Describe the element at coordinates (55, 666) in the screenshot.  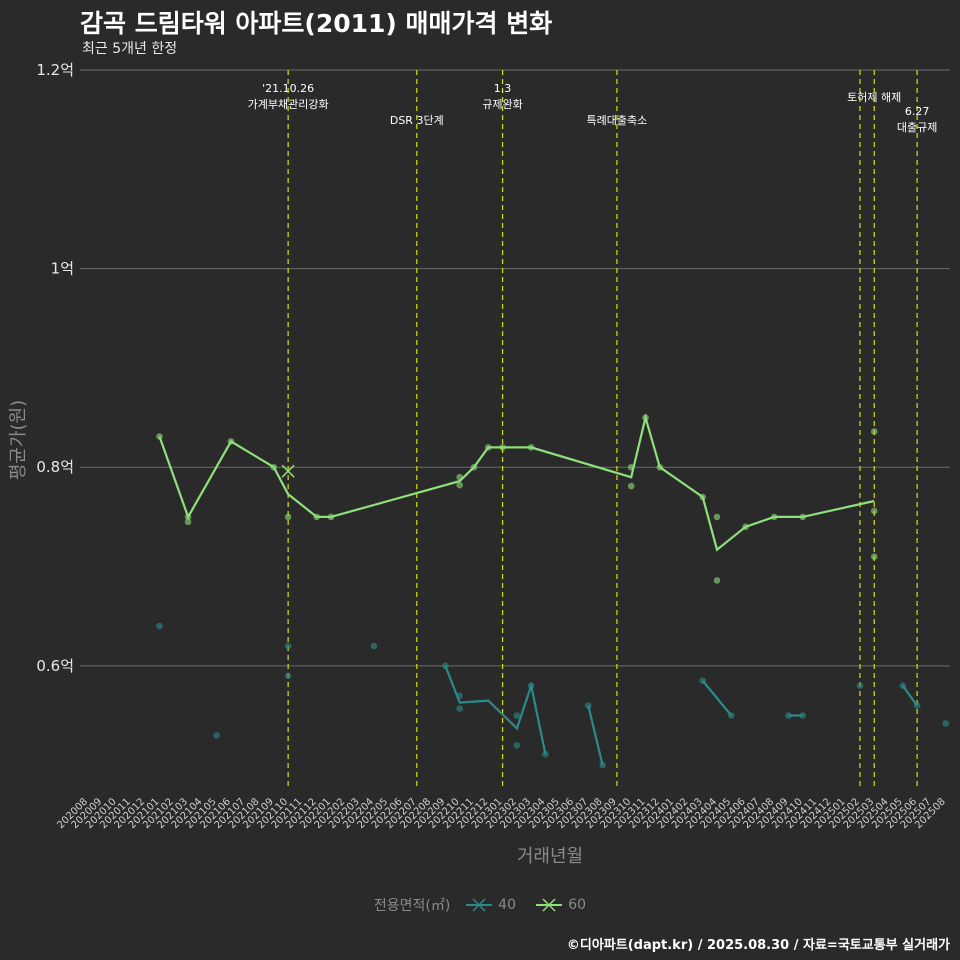
I see `y-tick-label: 0.6억` at that location.